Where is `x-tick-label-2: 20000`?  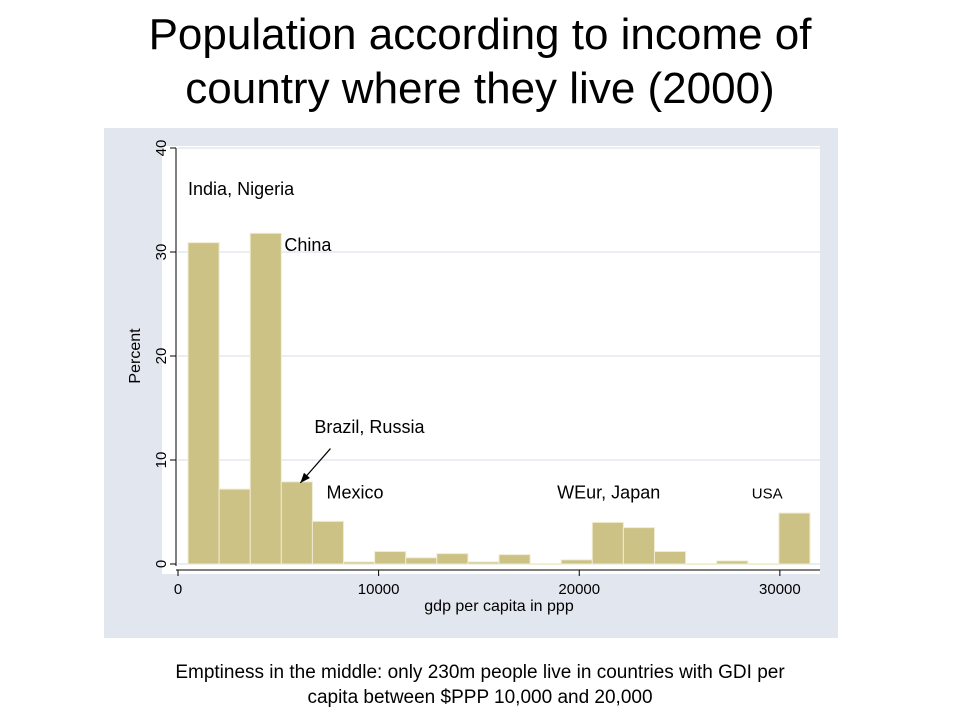
x-tick-label-2: 20000 is located at coordinates (579, 589).